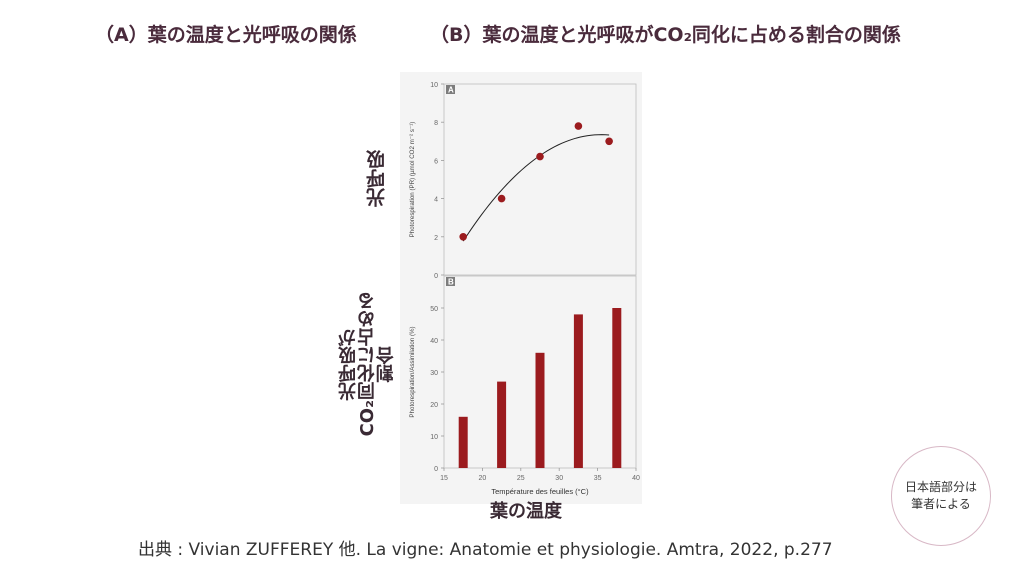 Image resolution: width=1024 pixels, height=576 pixels. I want to click on panel-b-xtick-label: 20, so click(483, 478).